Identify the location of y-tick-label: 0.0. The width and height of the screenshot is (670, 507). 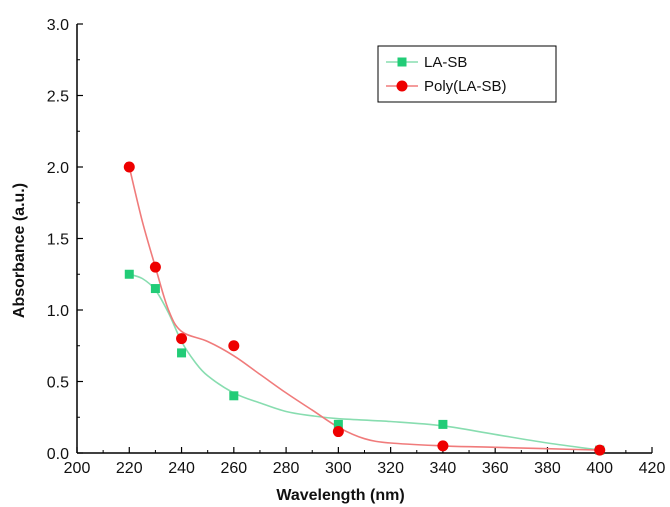
(58, 454).